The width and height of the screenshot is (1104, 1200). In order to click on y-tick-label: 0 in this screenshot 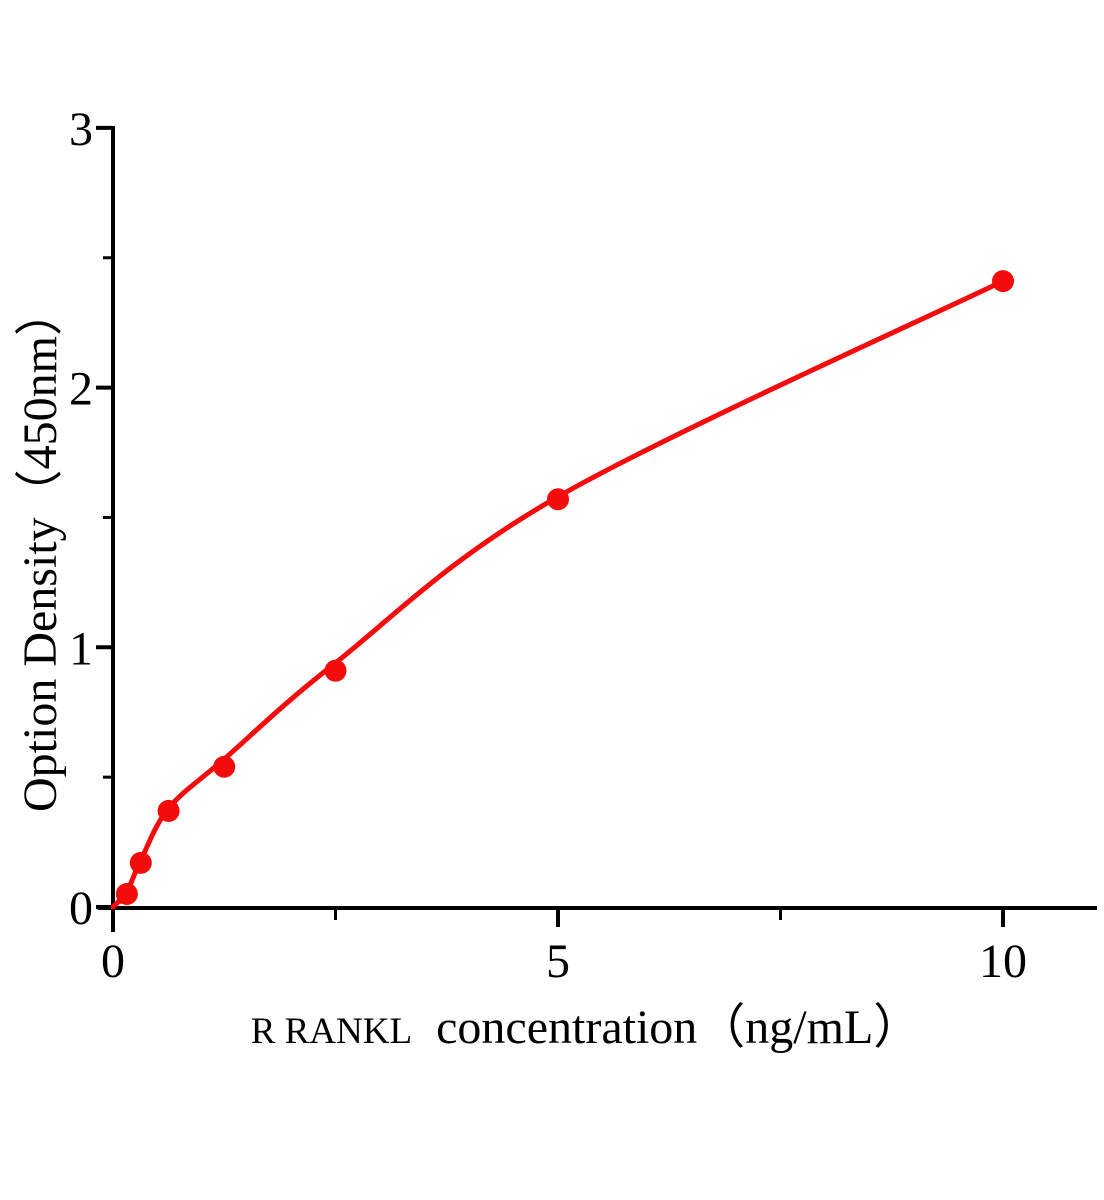, I will do `click(81, 908)`.